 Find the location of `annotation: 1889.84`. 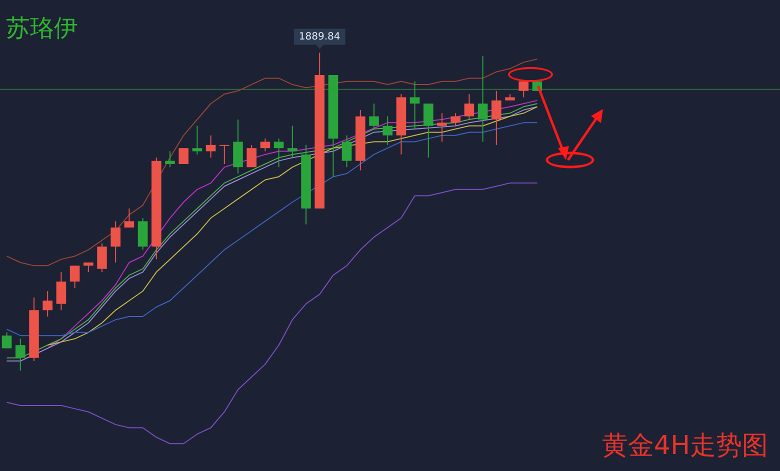

annotation: 1889.84 is located at coordinates (319, 36).